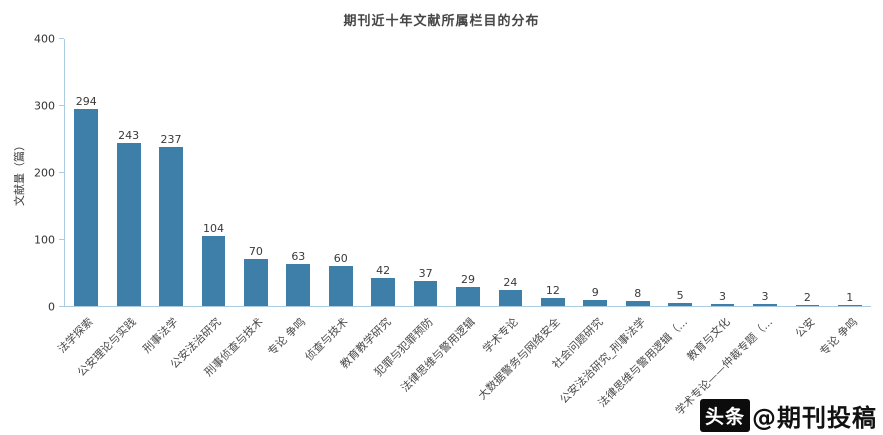 This screenshot has width=883, height=435. I want to click on y-axis-label: 文献量（篇）, so click(19, 173).